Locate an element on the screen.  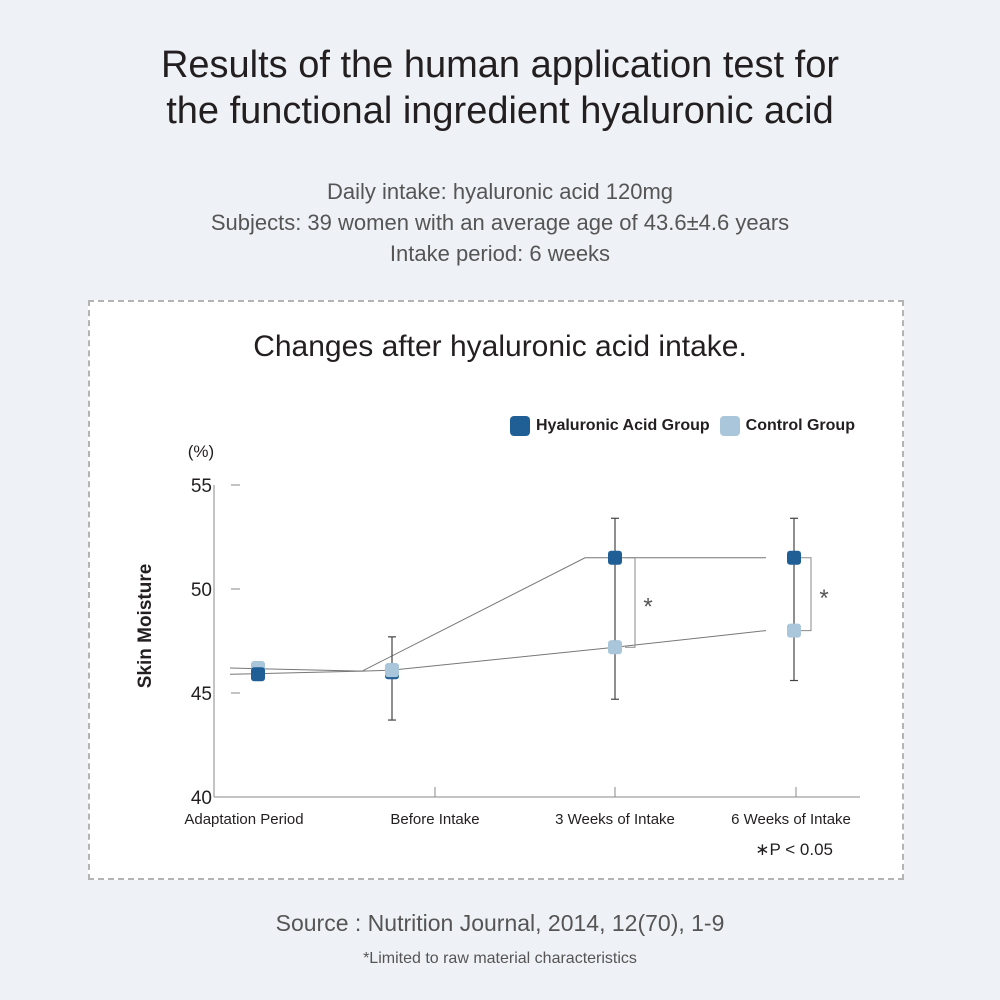
chart-legend: Hyaluronic Acid Group Control Group is located at coordinates (687, 426).